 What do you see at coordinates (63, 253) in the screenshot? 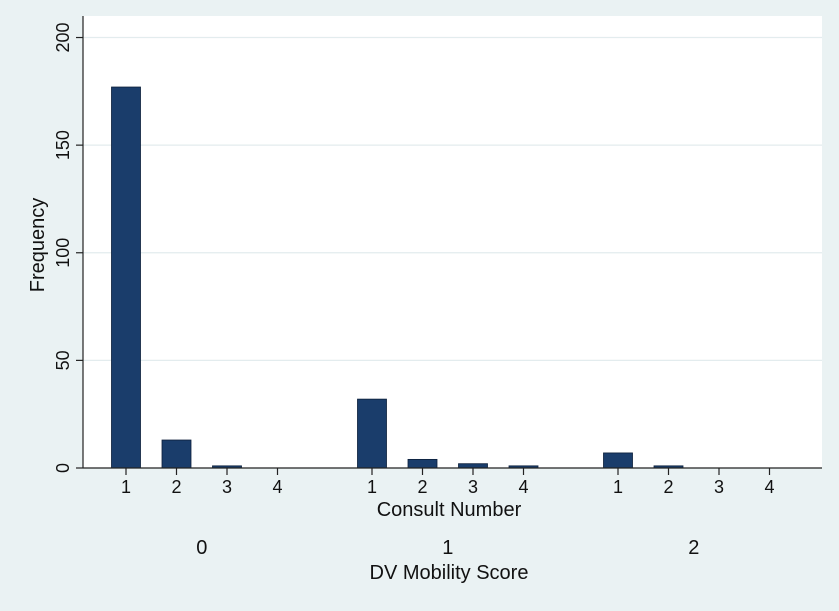
I see `y-tick-label: 100` at bounding box center [63, 253].